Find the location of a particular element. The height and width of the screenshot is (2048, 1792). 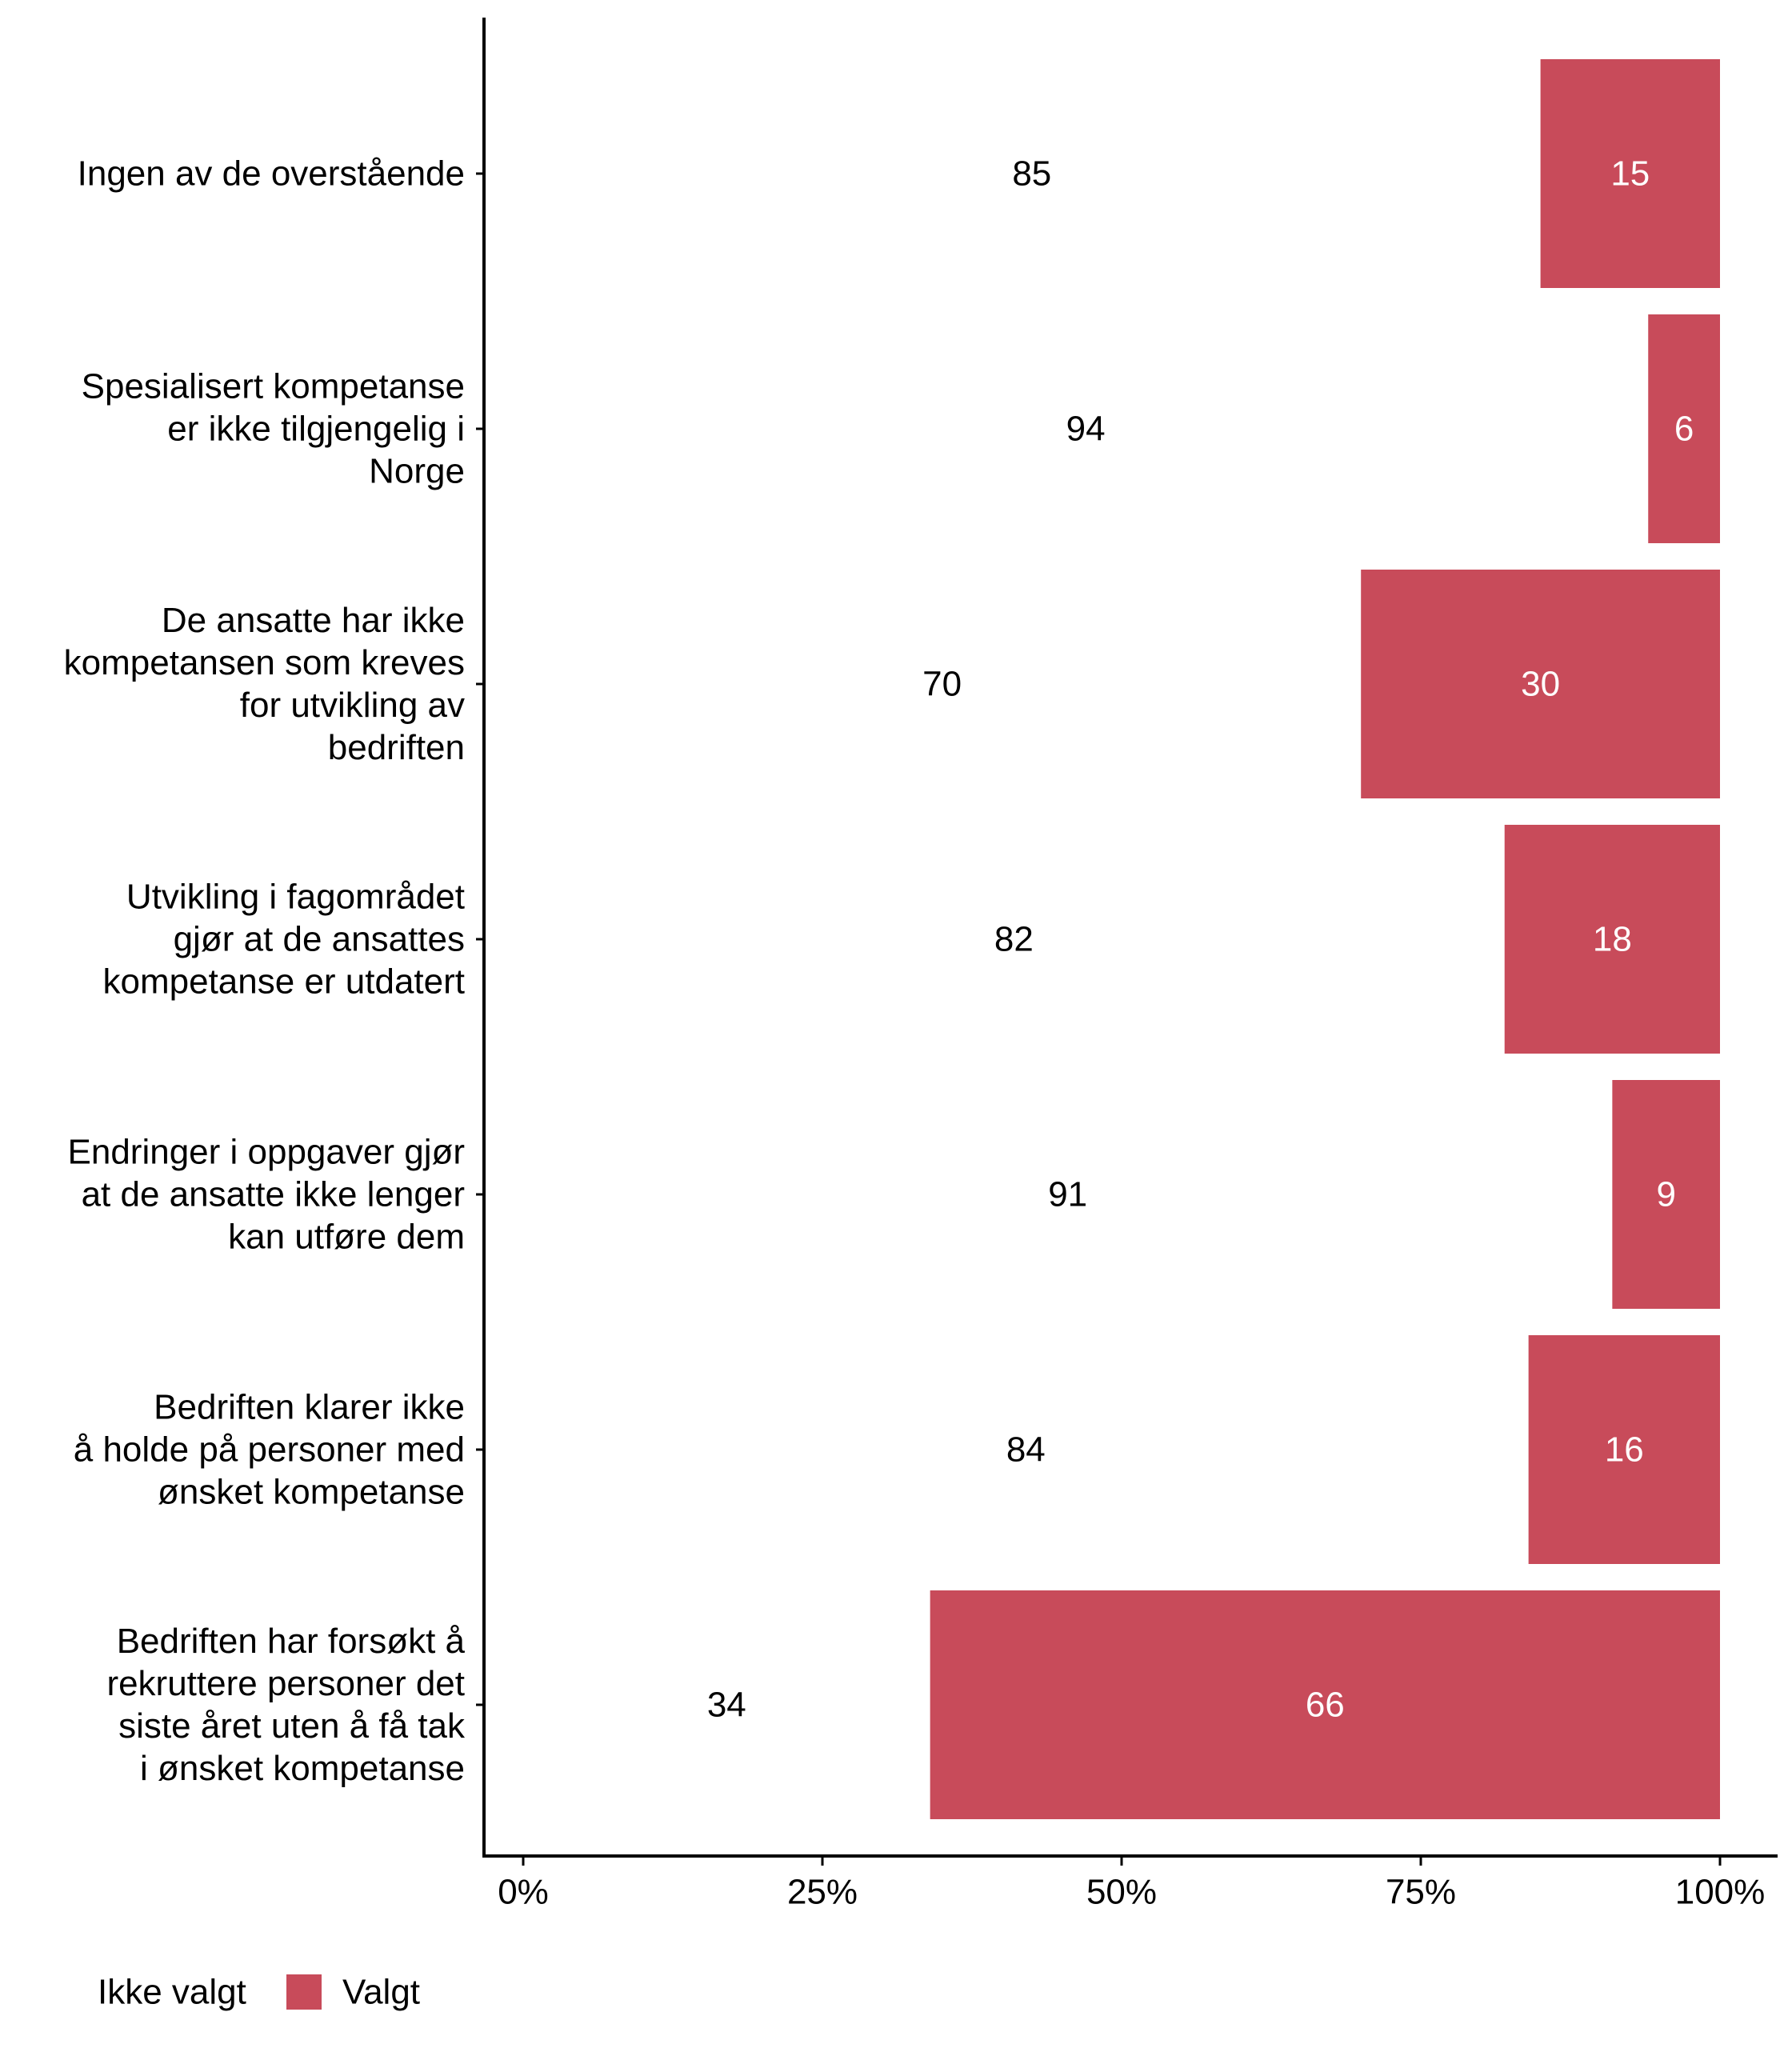

data-label-ikke-valgt: 91 is located at coordinates (1067, 1194).